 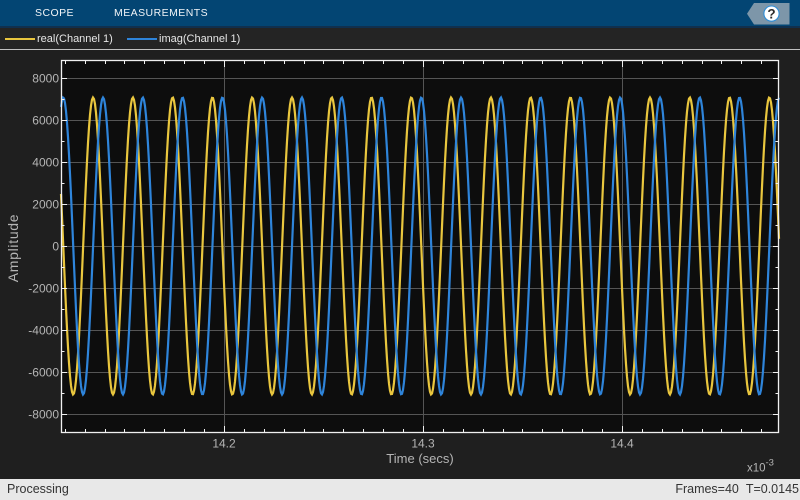 I want to click on svg-text: 14.2, so click(x=224, y=443).